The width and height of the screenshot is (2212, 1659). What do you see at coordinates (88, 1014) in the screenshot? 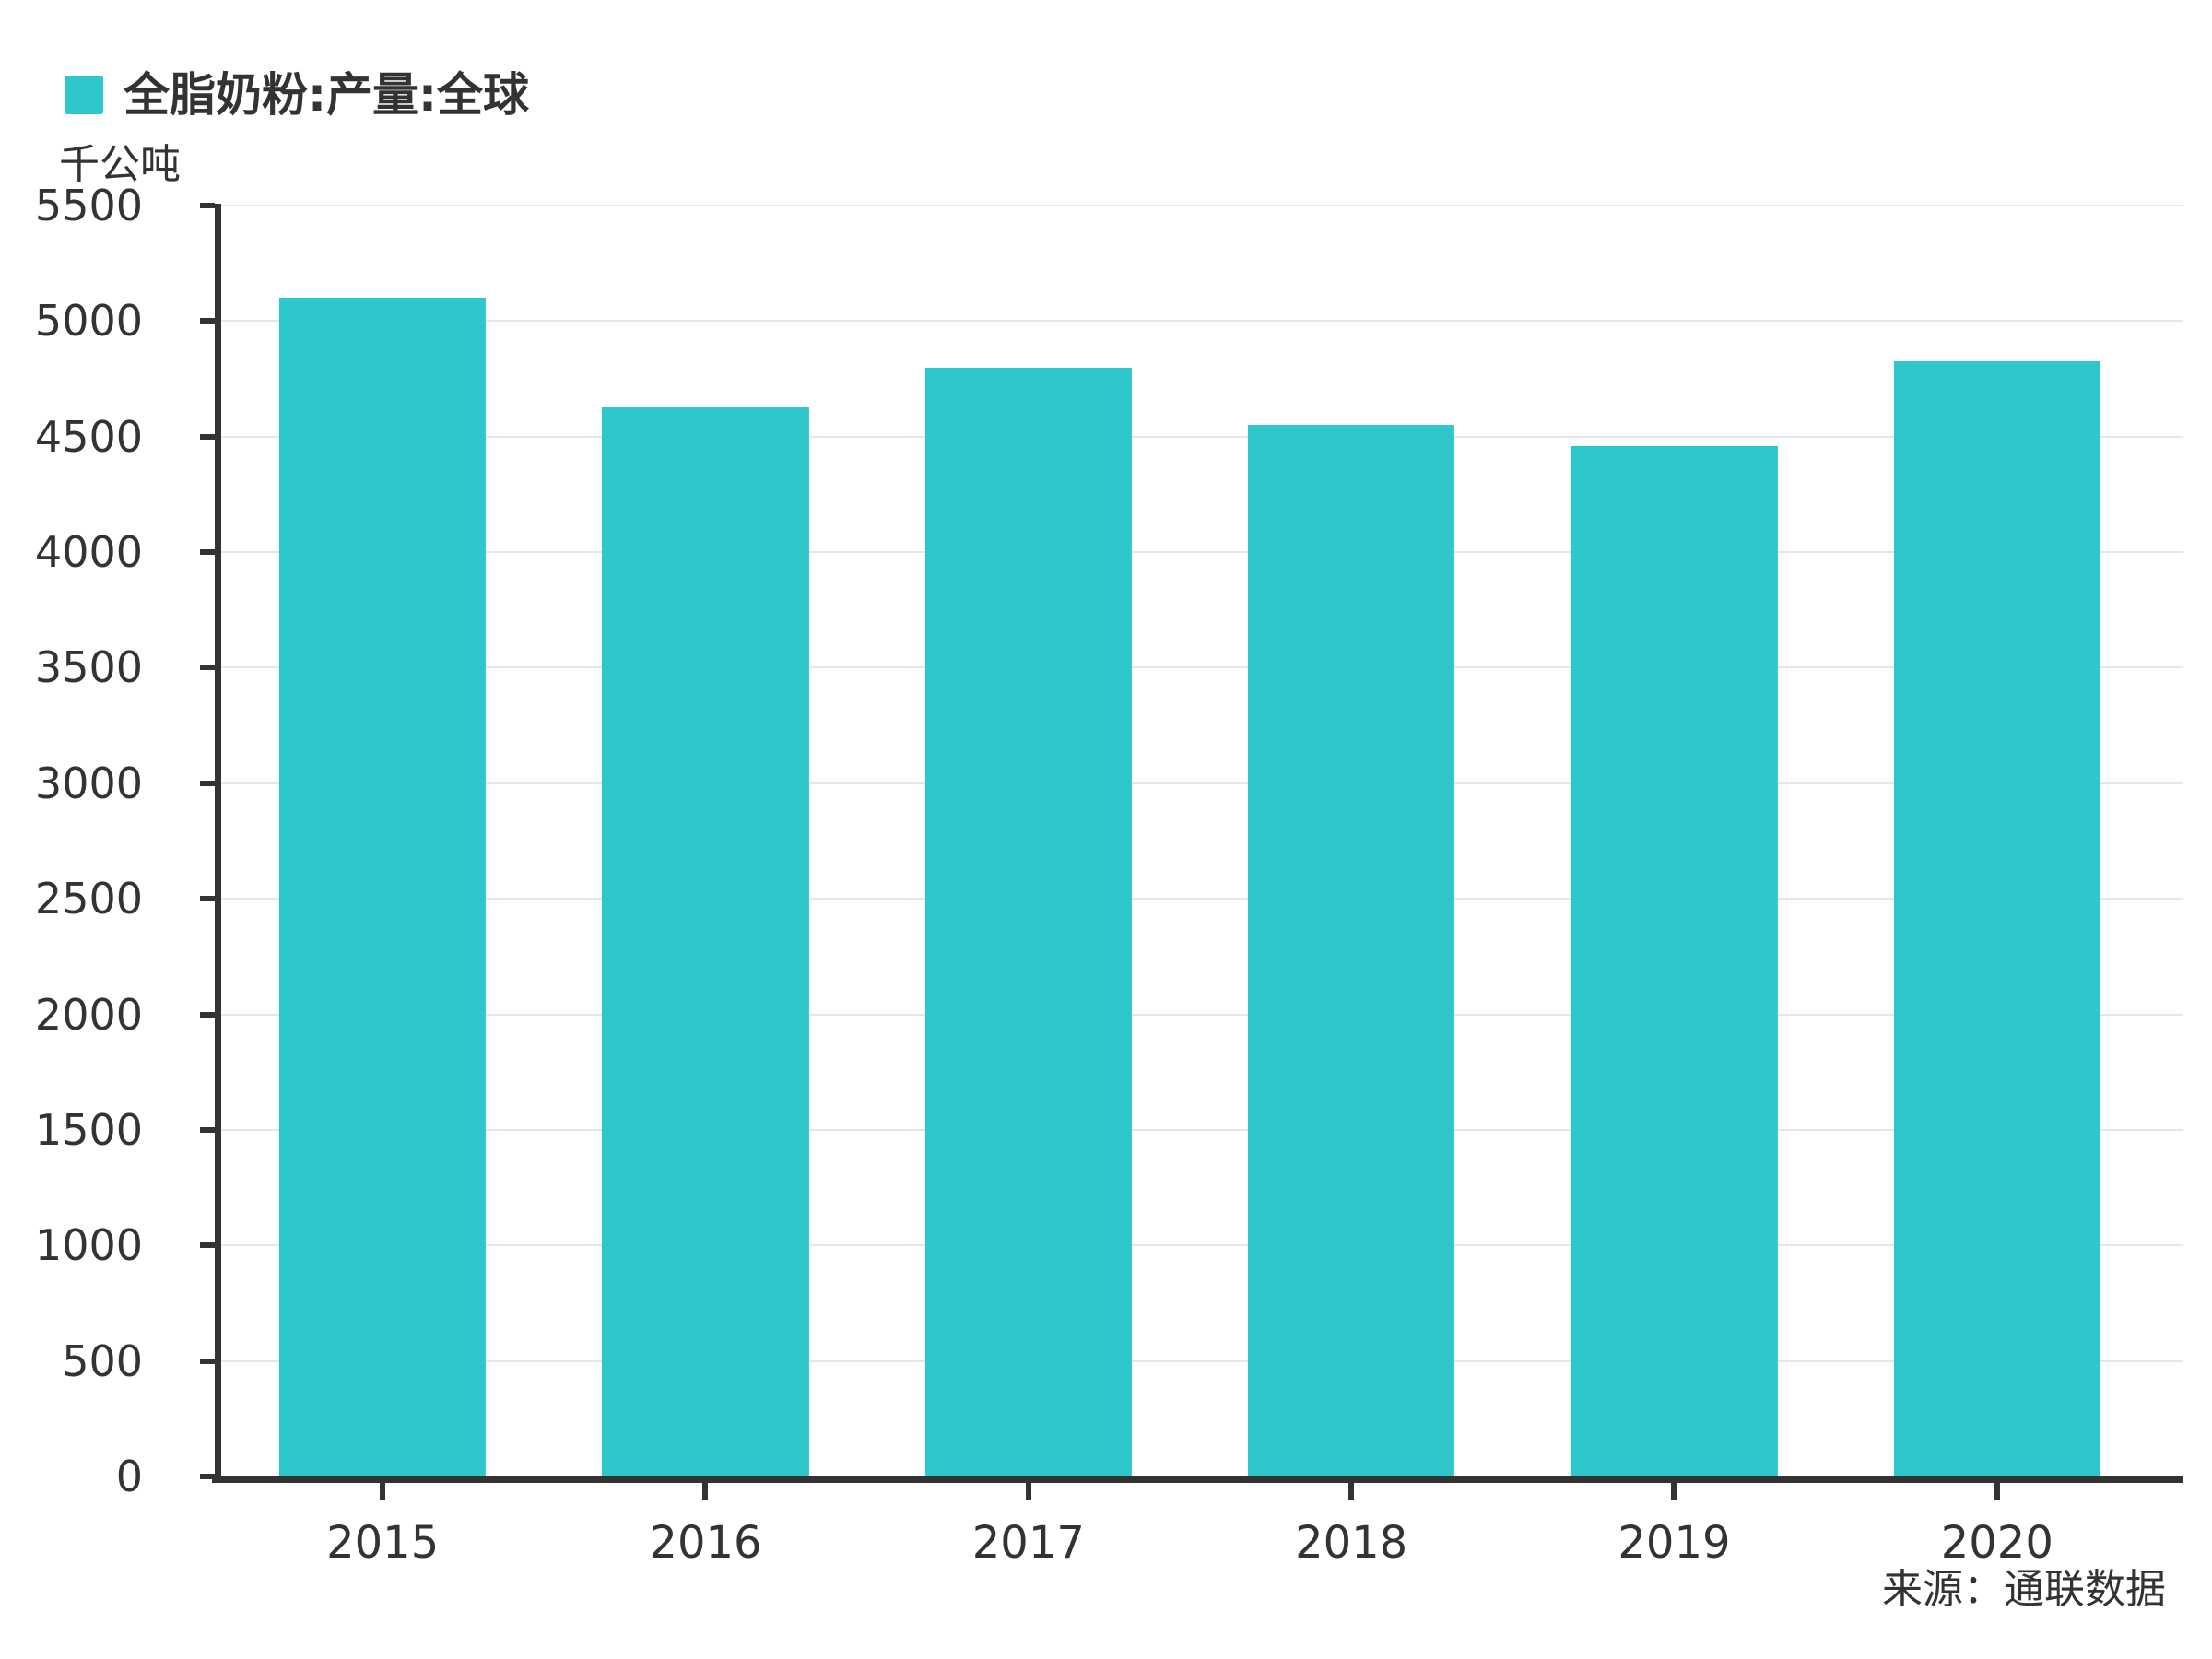
I see `y-axis-label-2000: 2000` at bounding box center [88, 1014].